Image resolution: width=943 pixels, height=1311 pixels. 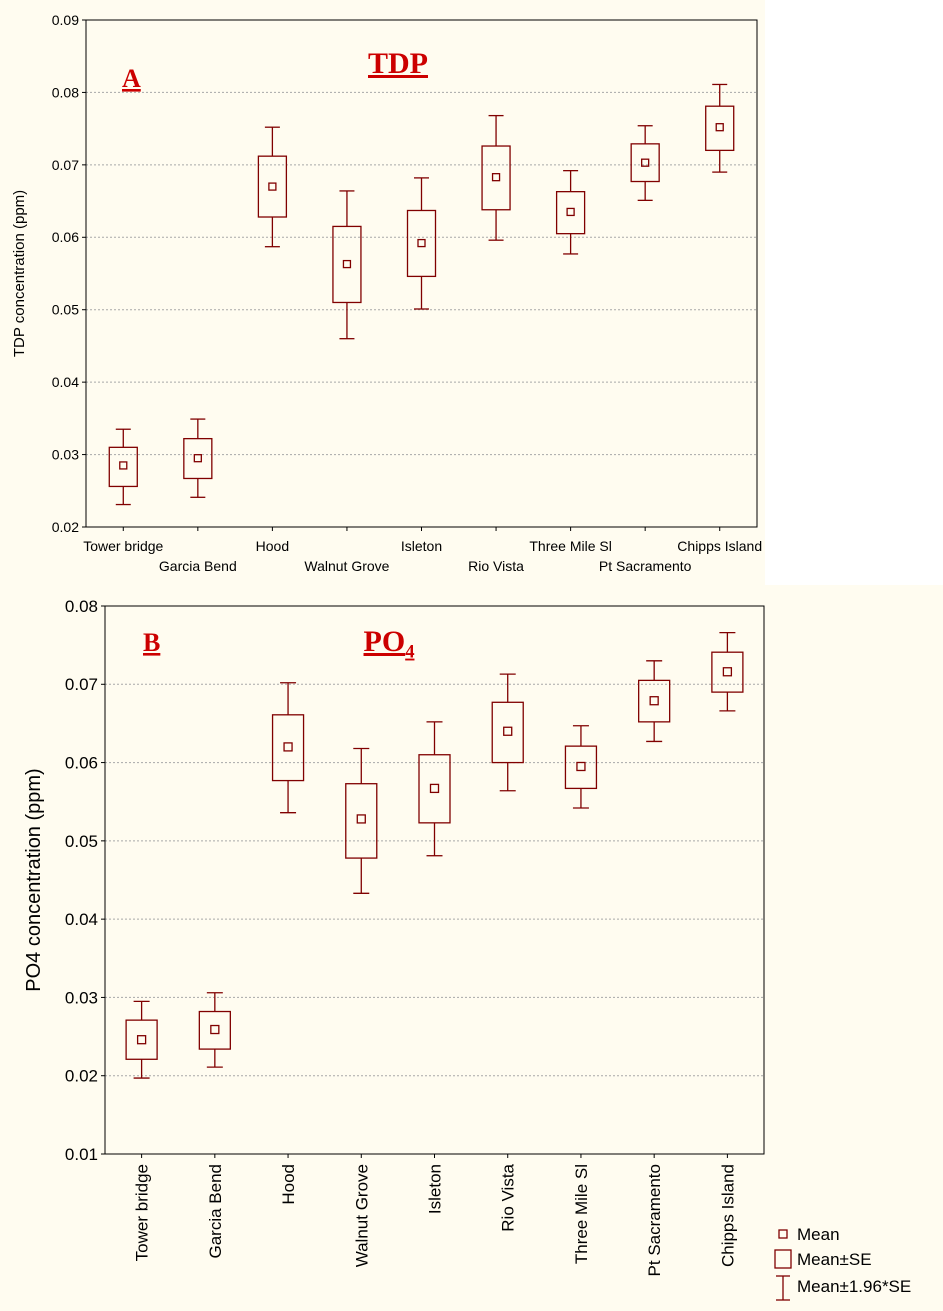 What do you see at coordinates (81, 1154) in the screenshot?
I see `y-tick-label: 0.01` at bounding box center [81, 1154].